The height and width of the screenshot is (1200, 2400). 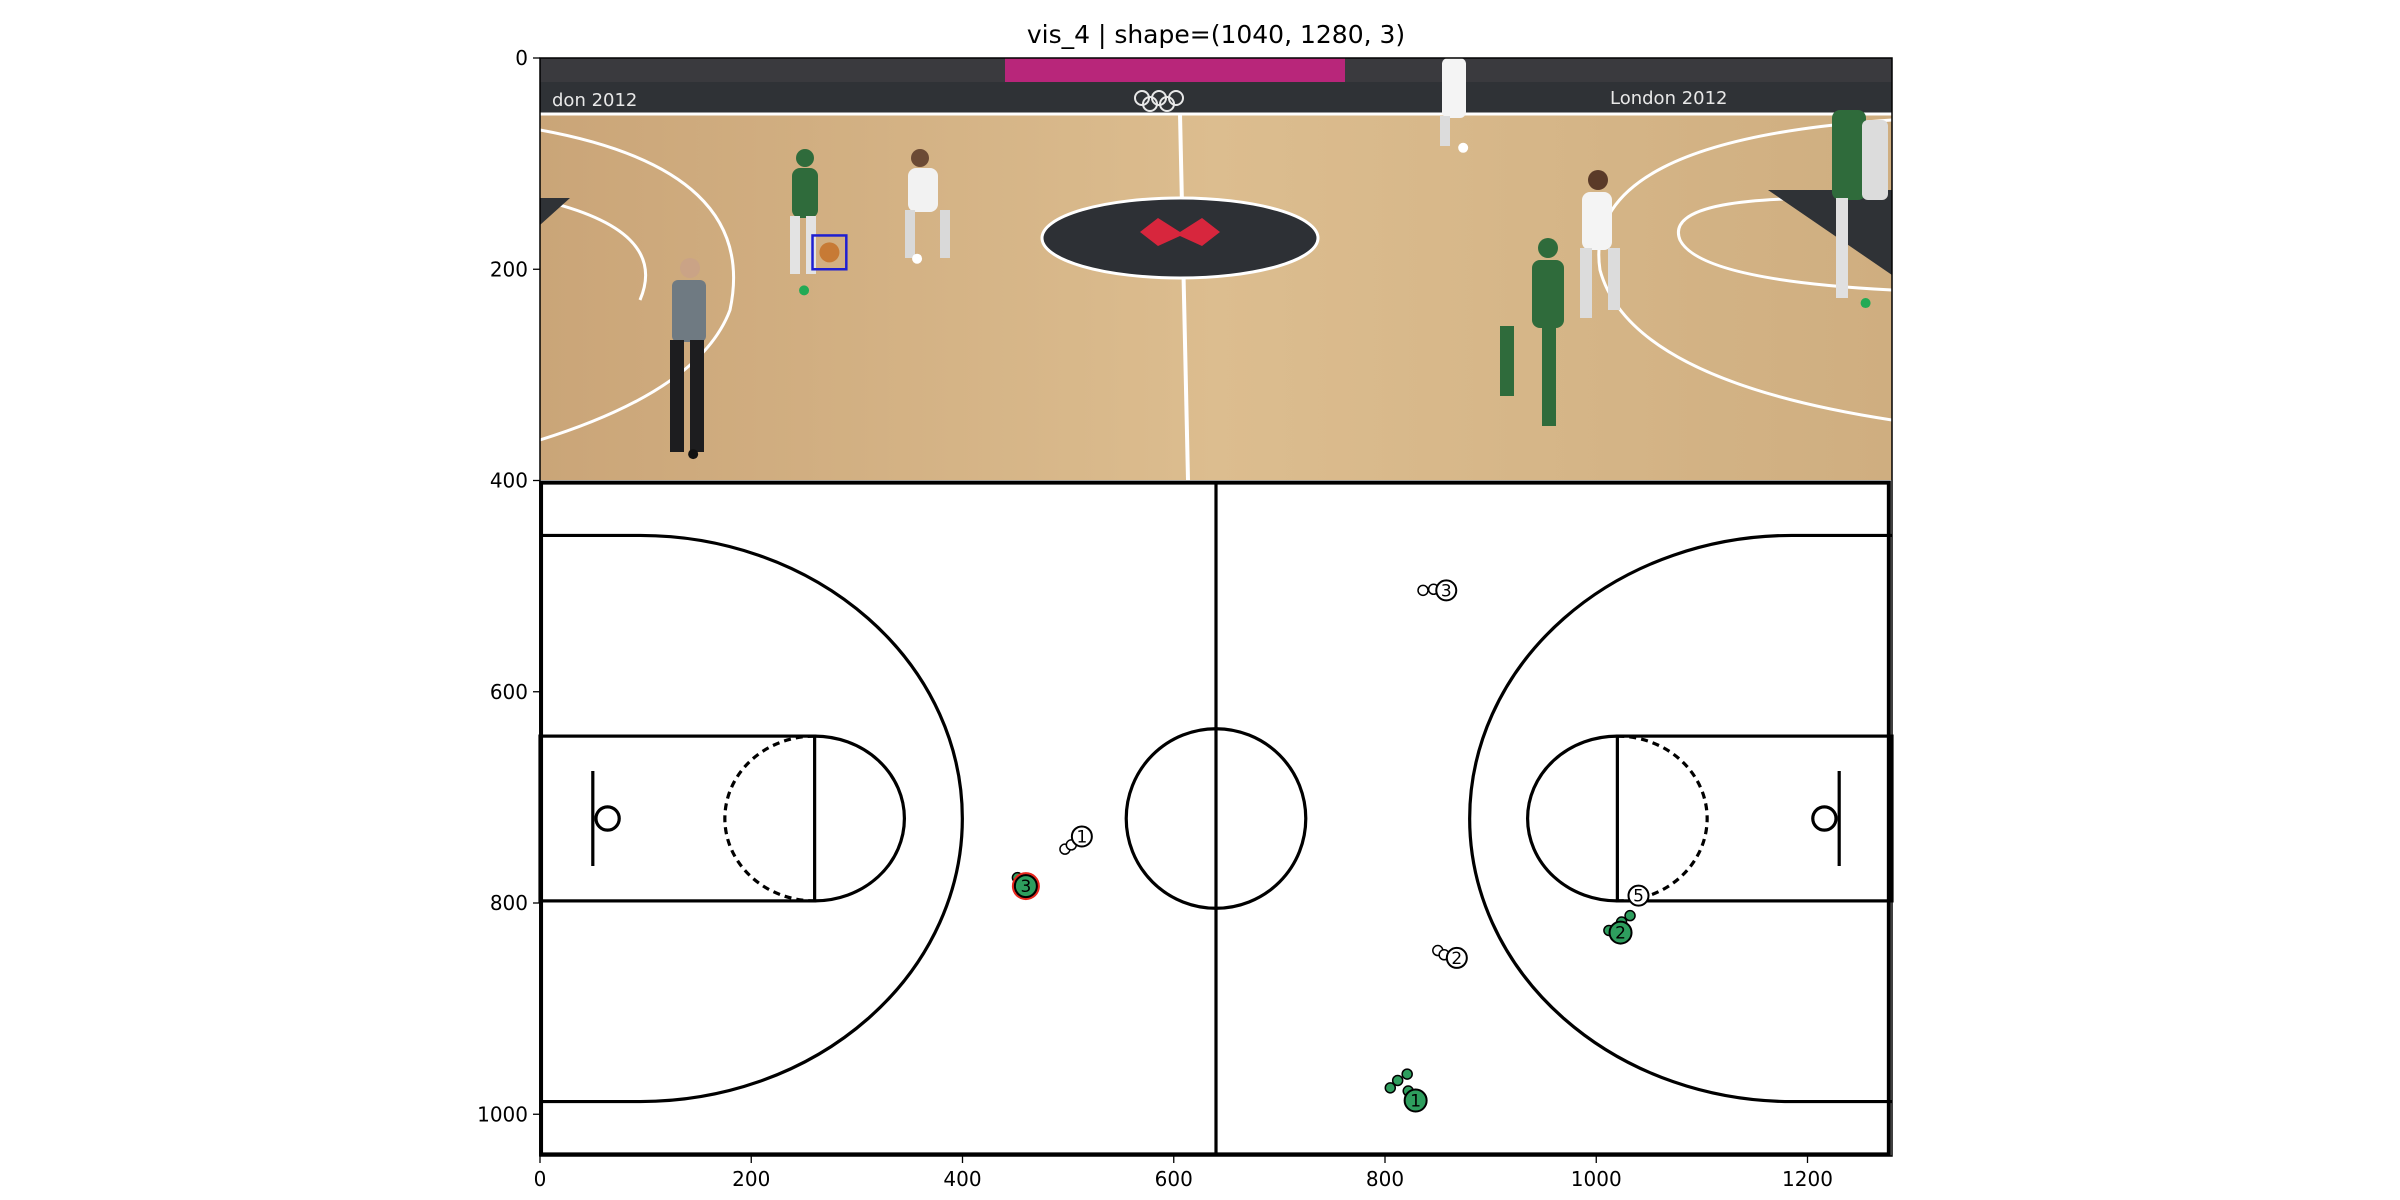 I want to click on player-marker-white-2: 2, so click(x=1450, y=956).